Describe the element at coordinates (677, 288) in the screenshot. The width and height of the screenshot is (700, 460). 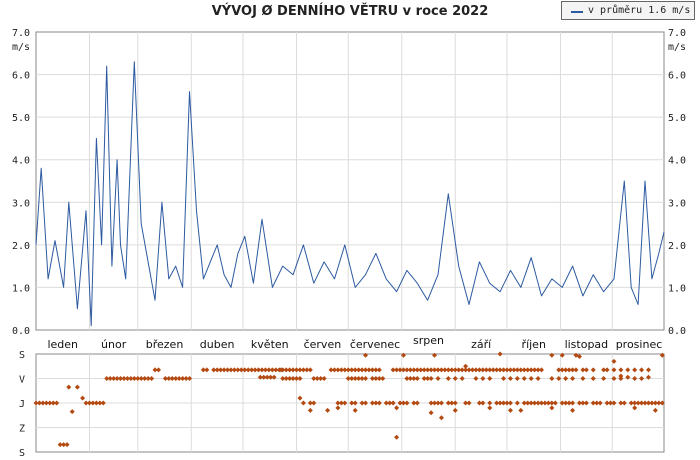
I see `y-tick-label-right: 1.0` at that location.